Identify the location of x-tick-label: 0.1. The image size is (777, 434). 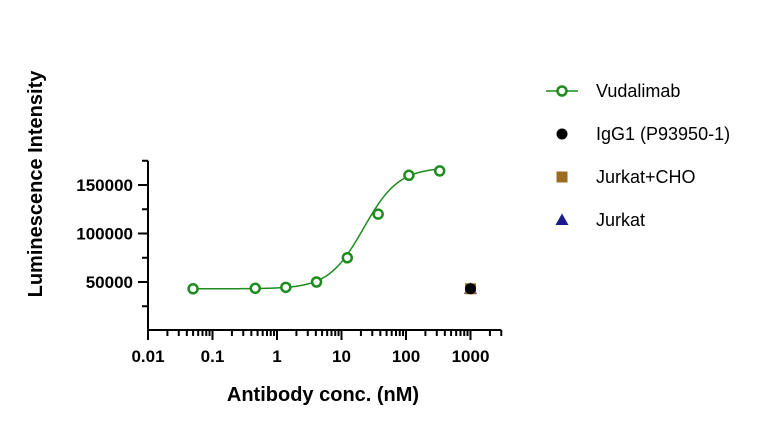
(213, 356).